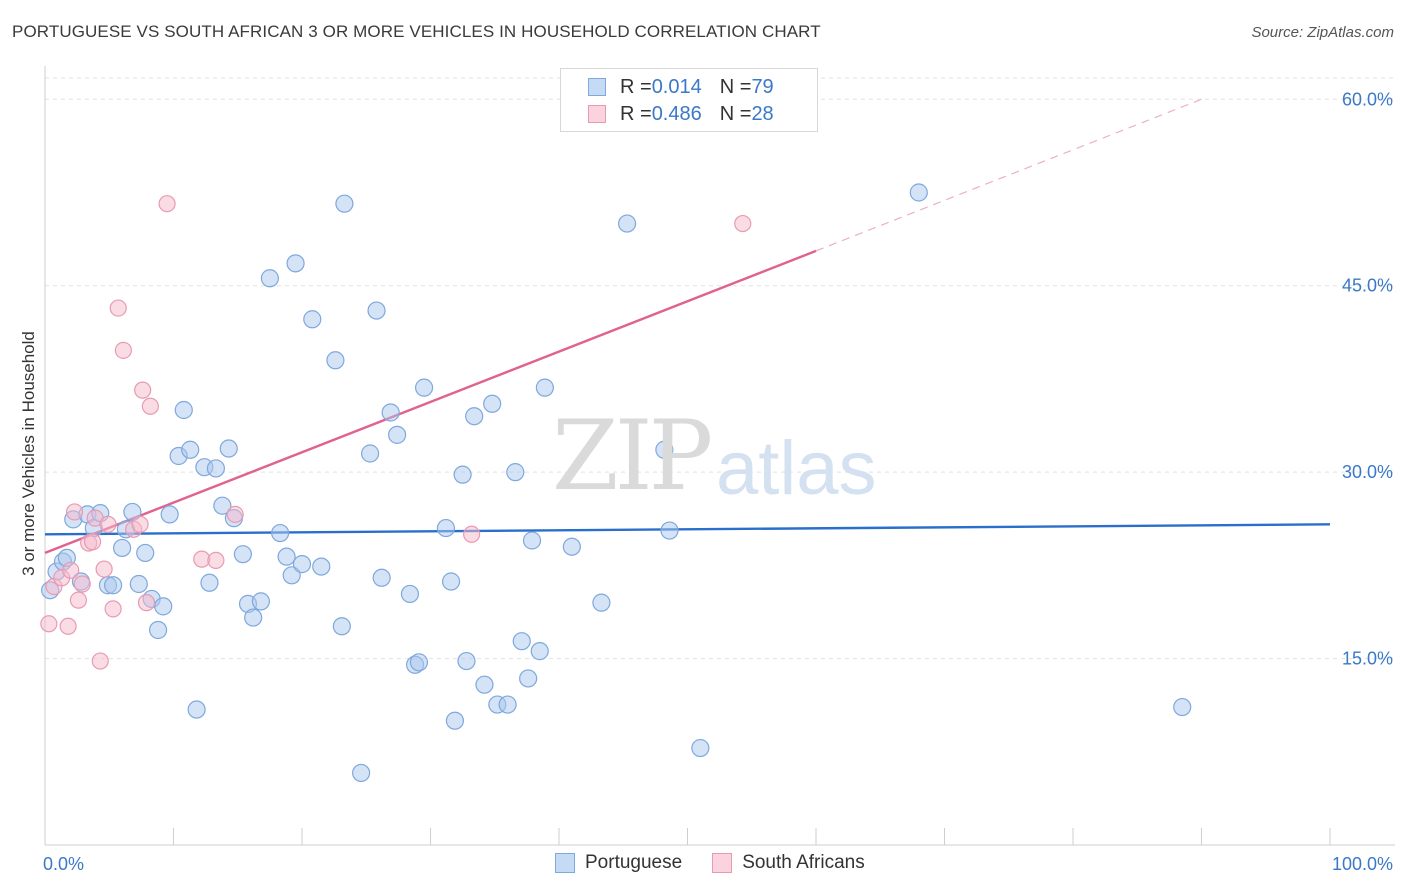  Describe the element at coordinates (762, 113) in the screenshot. I see `n-value: 28` at that location.